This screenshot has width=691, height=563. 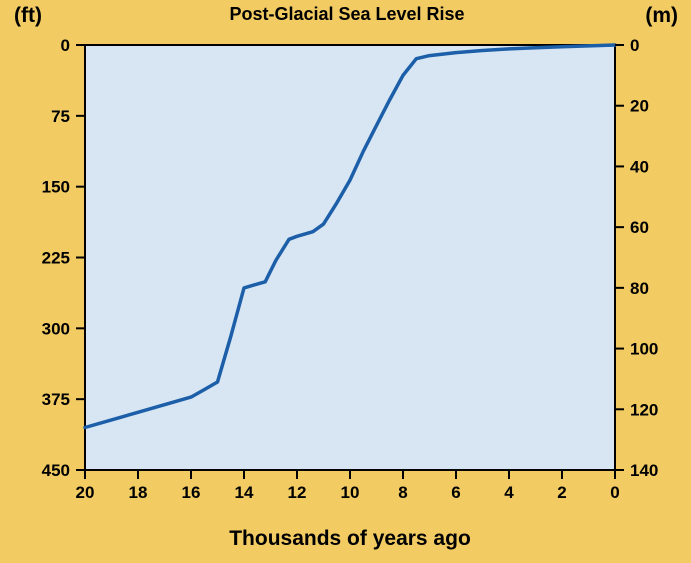 I want to click on chart-title: Post-Glacial Sea Level Rise, so click(x=346, y=14).